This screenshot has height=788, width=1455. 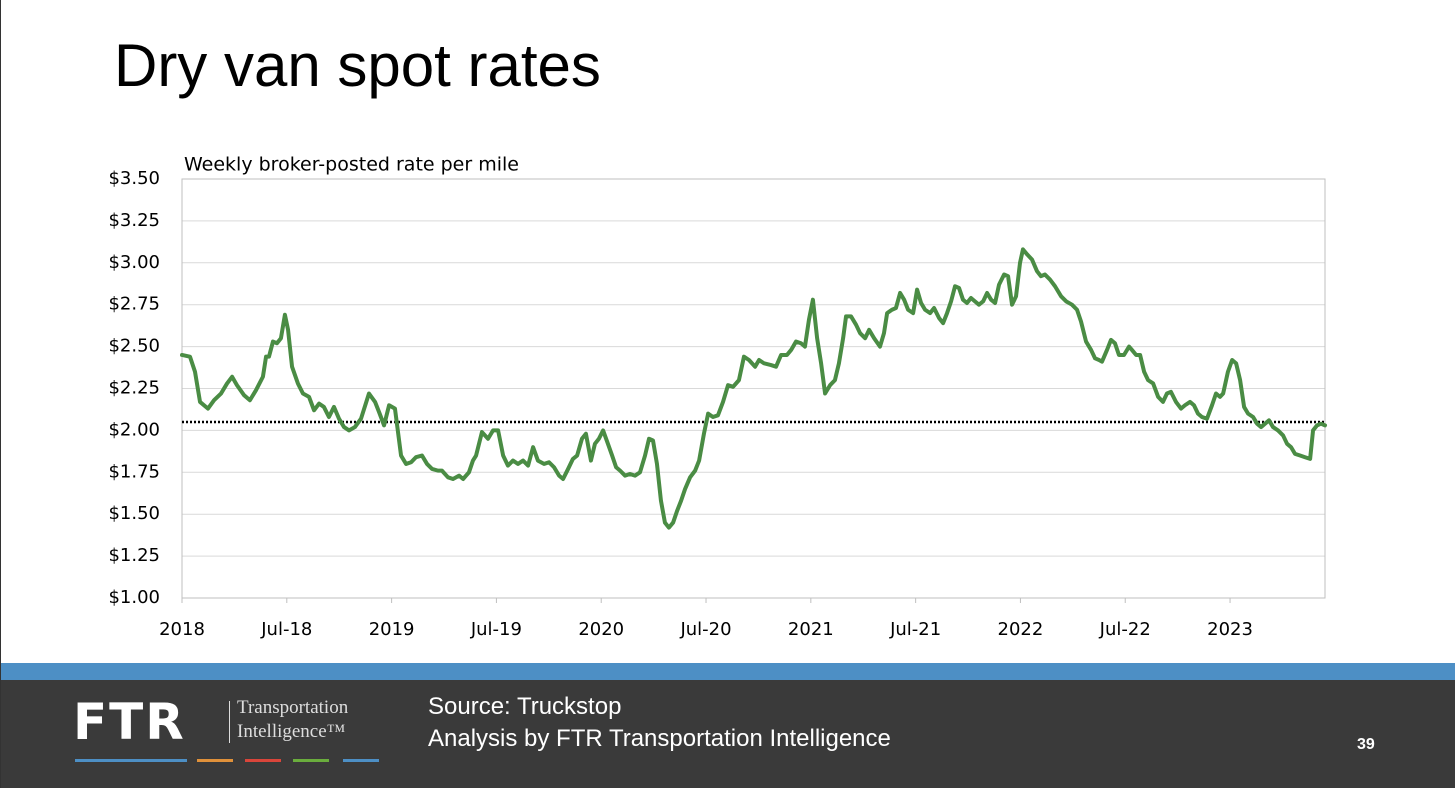 I want to click on y-tick-label: $1.75, so click(x=134, y=471).